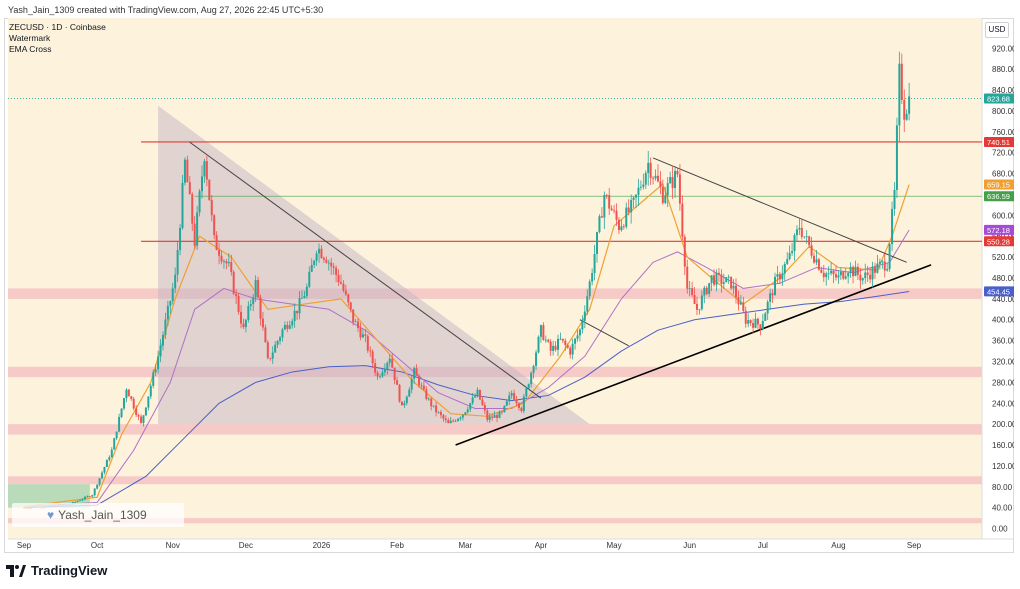 The image size is (1020, 589). Describe the element at coordinates (999, 196) in the screenshot. I see `price-tag-636.59` at that location.